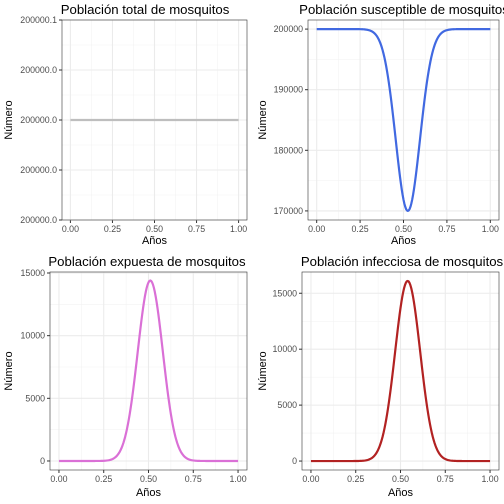 This screenshot has height=504, width=504. Describe the element at coordinates (288, 211) in the screenshot. I see `y-tick-label: 170000` at that location.